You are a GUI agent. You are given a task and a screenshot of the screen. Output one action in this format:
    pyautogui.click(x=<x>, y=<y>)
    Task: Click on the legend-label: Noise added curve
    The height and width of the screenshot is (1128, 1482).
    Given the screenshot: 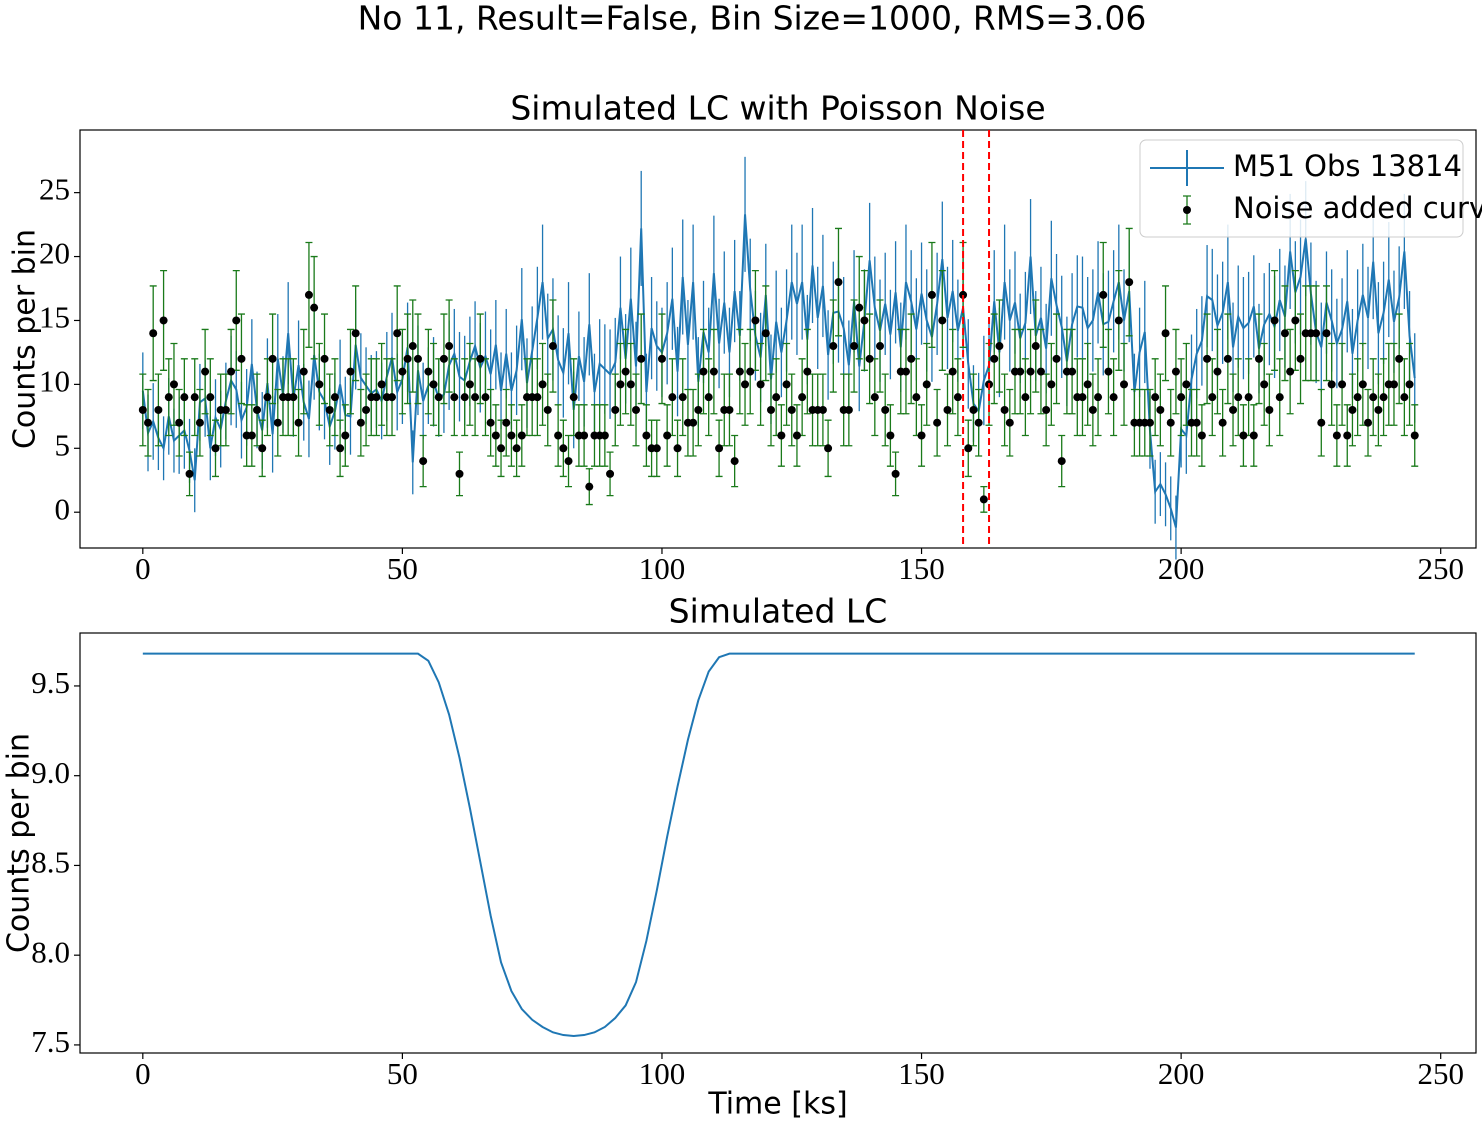 What is the action you would take?
    pyautogui.click(x=1357, y=208)
    